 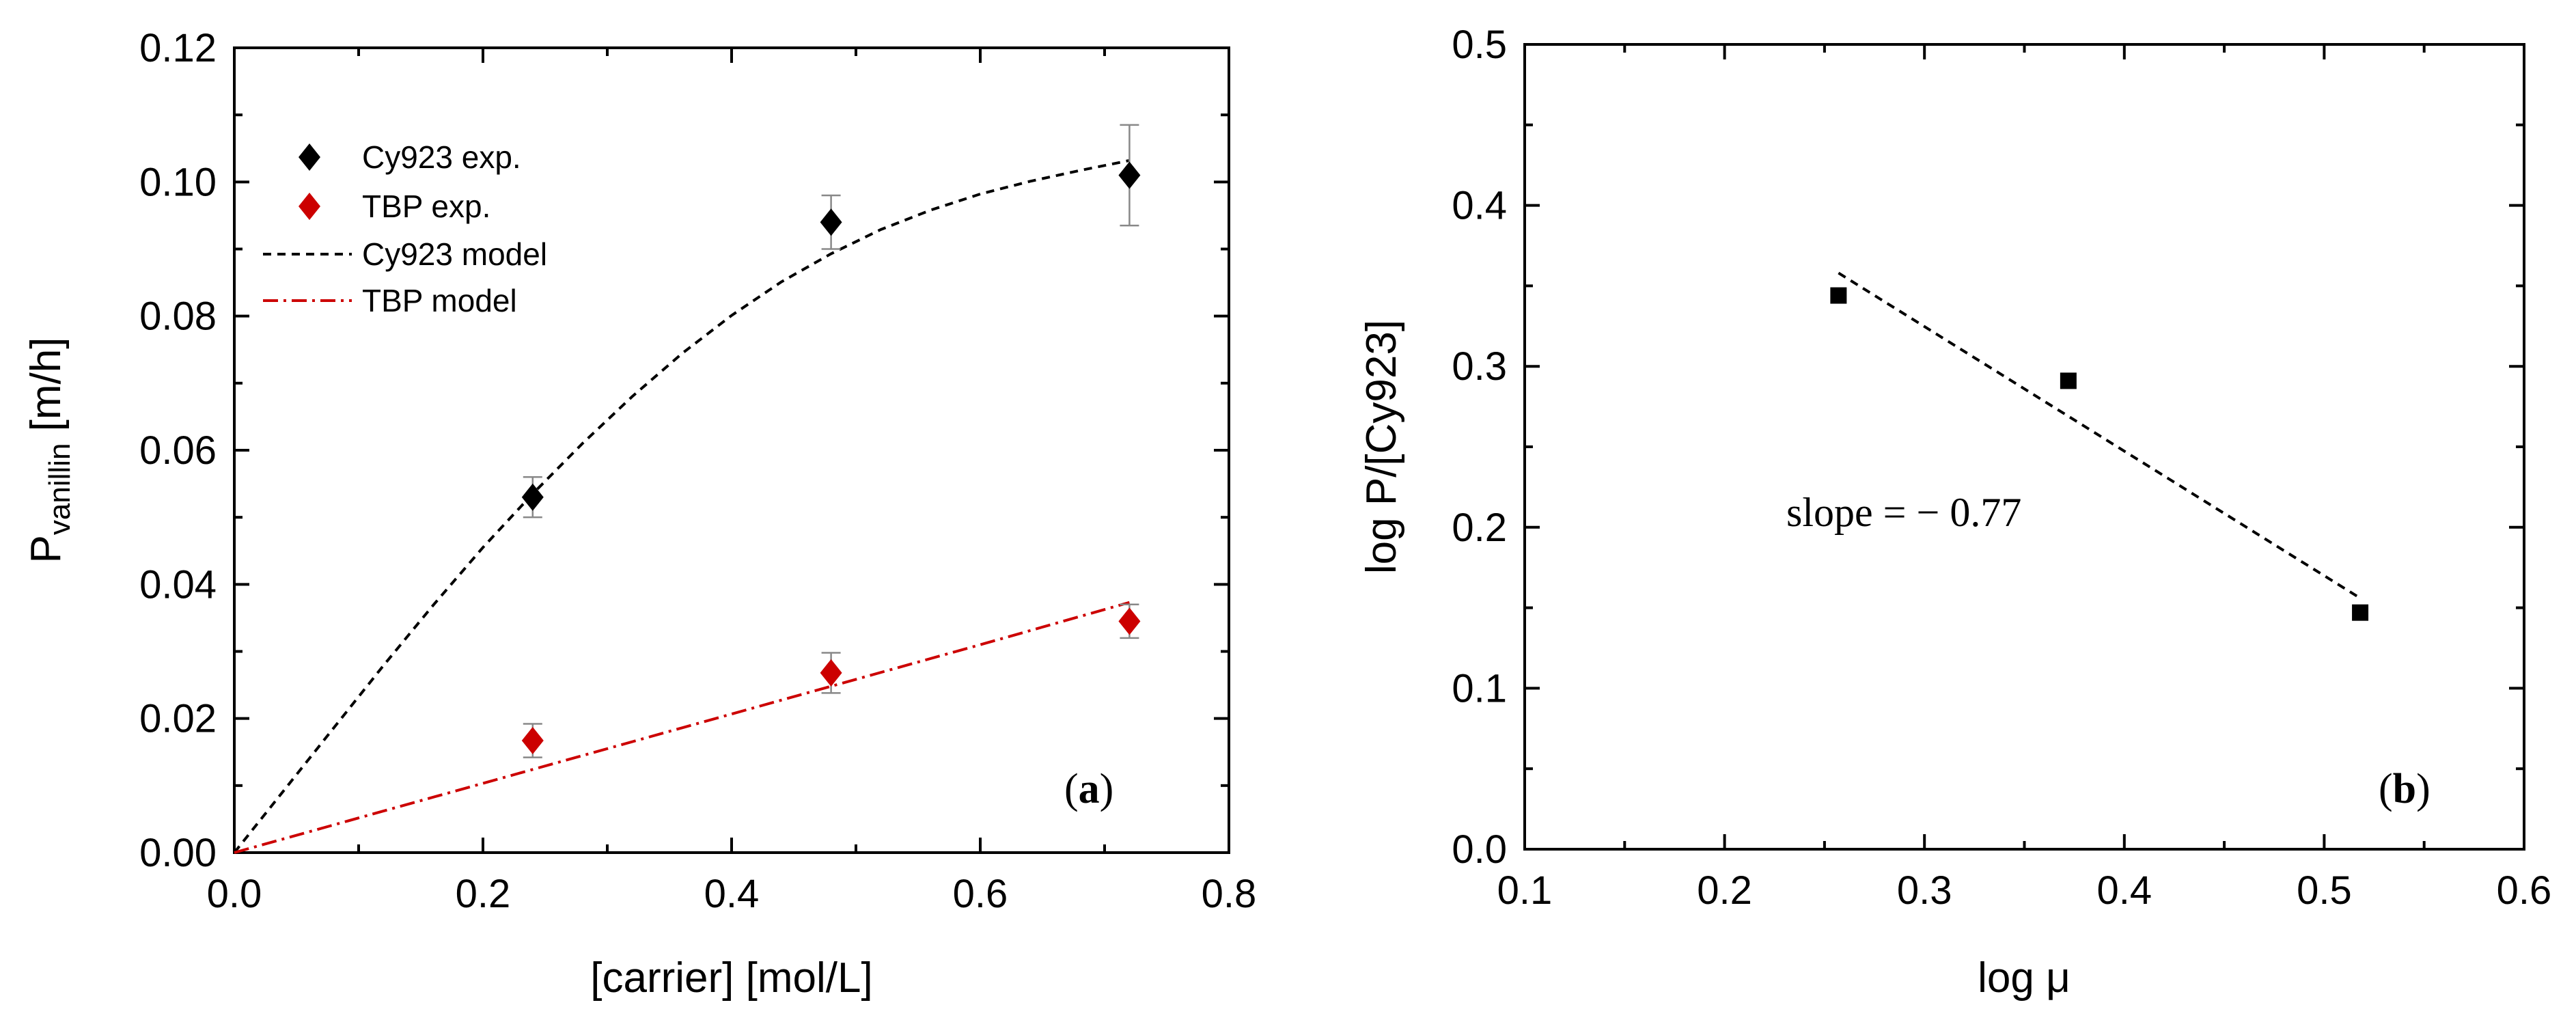 I want to click on a-y-tick-label: 0.02, so click(x=178, y=719).